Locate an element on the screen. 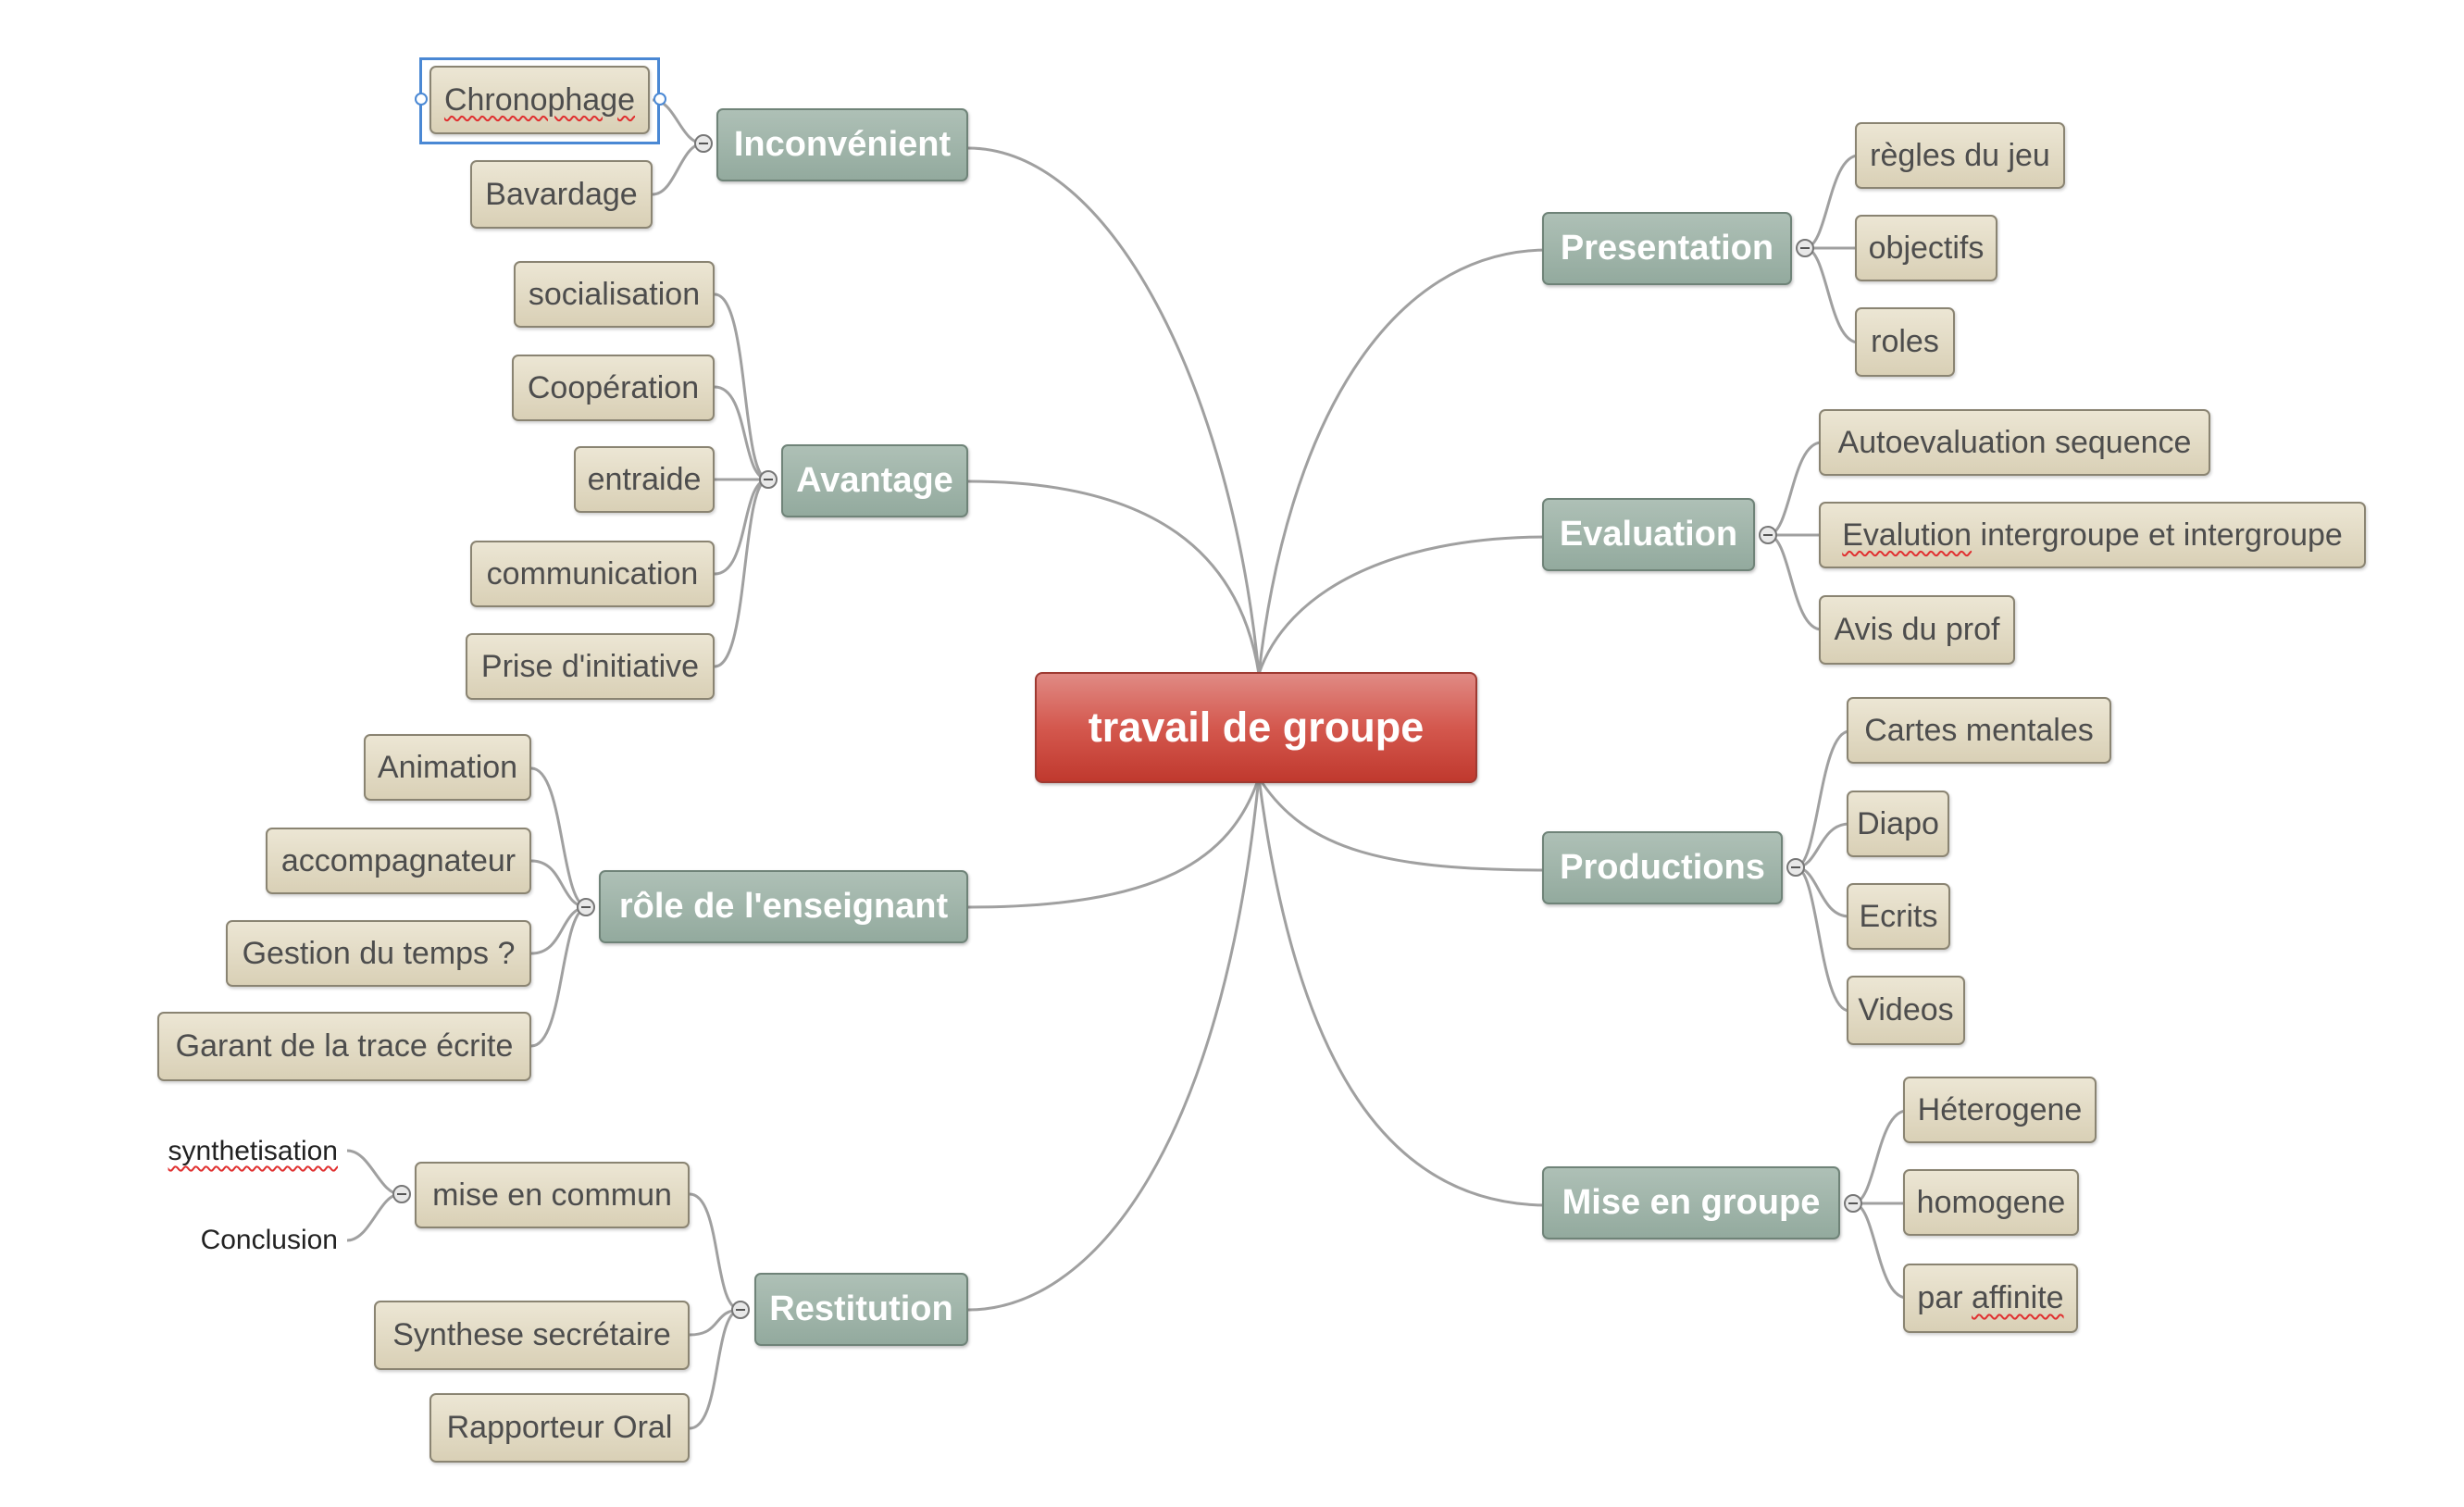 This screenshot has height=1507, width=2464. subtopic-label: intergroupe et intergroupe is located at coordinates (2161, 535).